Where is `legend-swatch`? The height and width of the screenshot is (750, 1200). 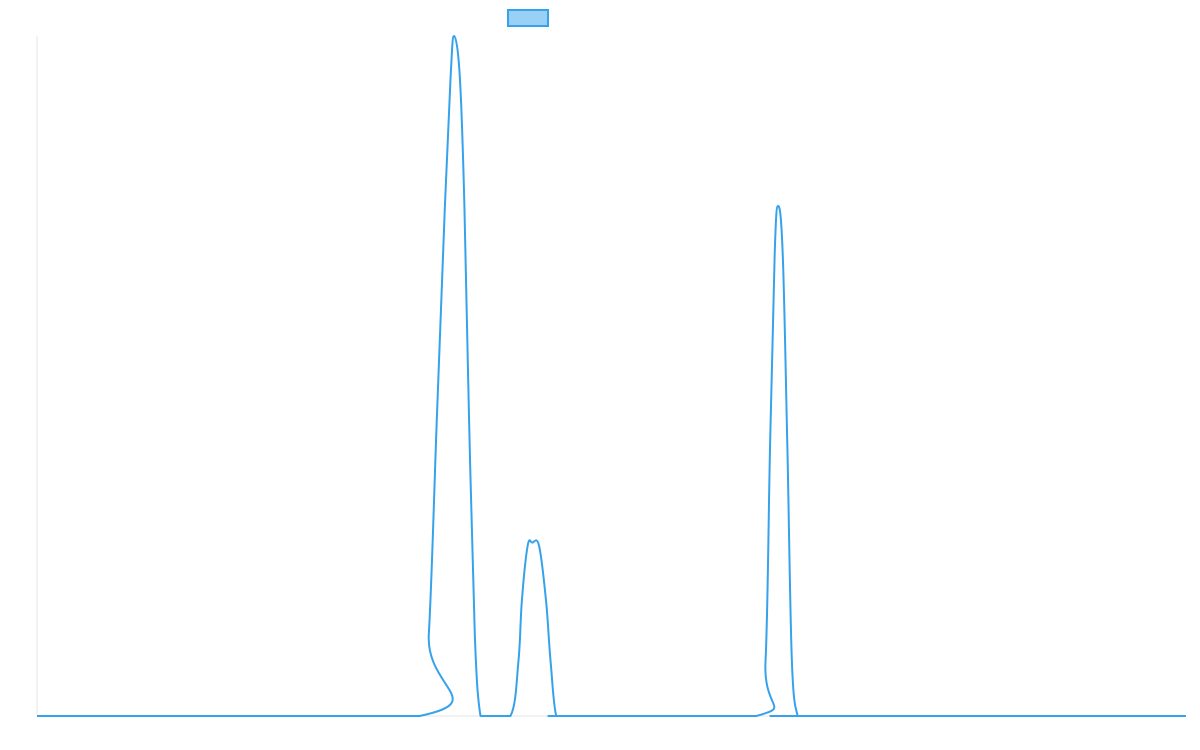 legend-swatch is located at coordinates (528, 18).